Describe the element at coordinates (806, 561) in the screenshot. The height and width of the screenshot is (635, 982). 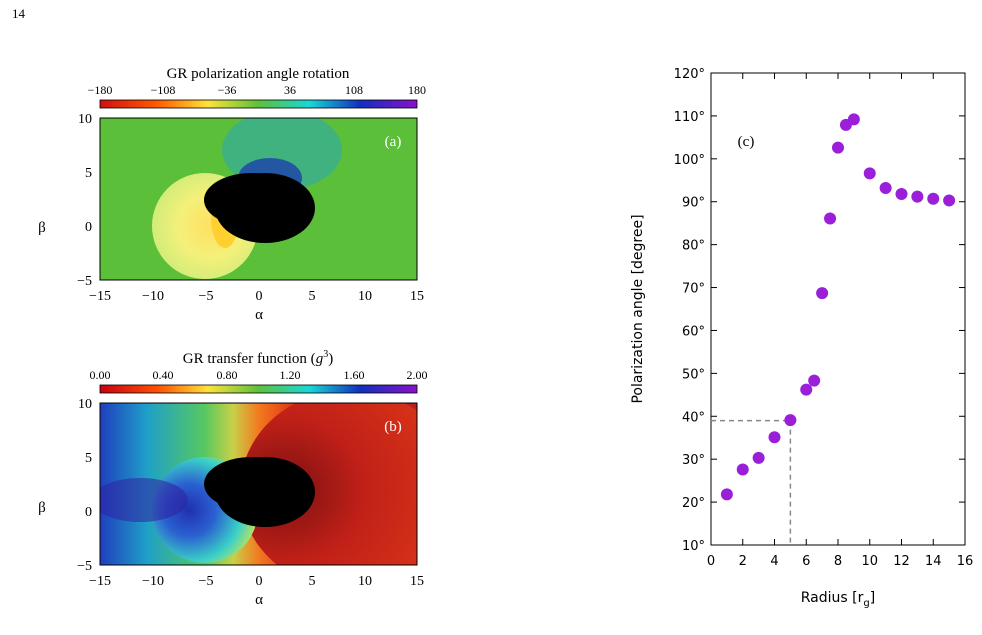
I see `panel-c-xtick-label: 6` at that location.